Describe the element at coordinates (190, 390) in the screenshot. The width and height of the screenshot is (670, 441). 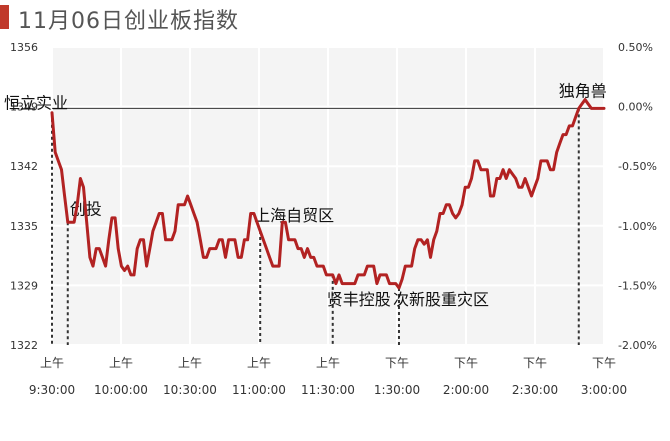
I see `x-tick-label: 10:30:00` at that location.